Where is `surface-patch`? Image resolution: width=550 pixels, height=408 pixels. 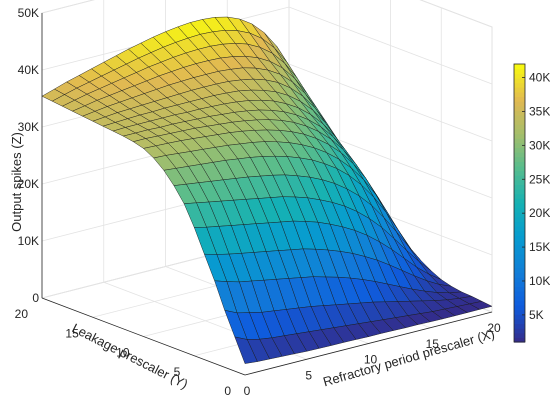
surface-patch is located at coordinates (246, 350).